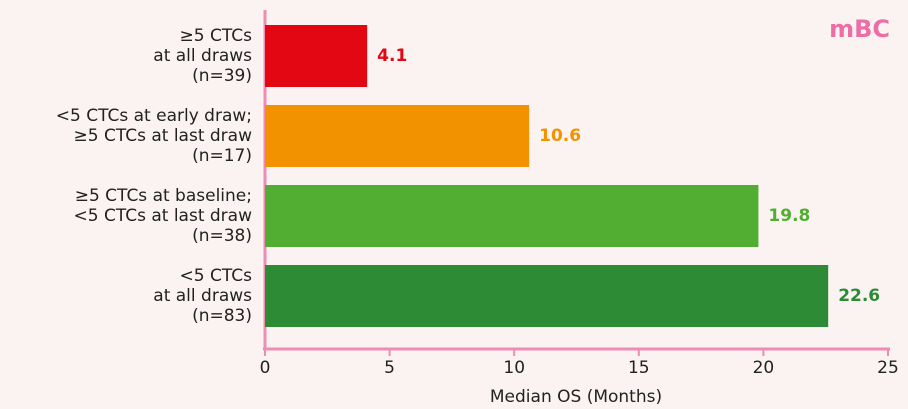 The image size is (908, 409). Describe the element at coordinates (639, 368) in the screenshot. I see `x-tick-label: 15` at that location.